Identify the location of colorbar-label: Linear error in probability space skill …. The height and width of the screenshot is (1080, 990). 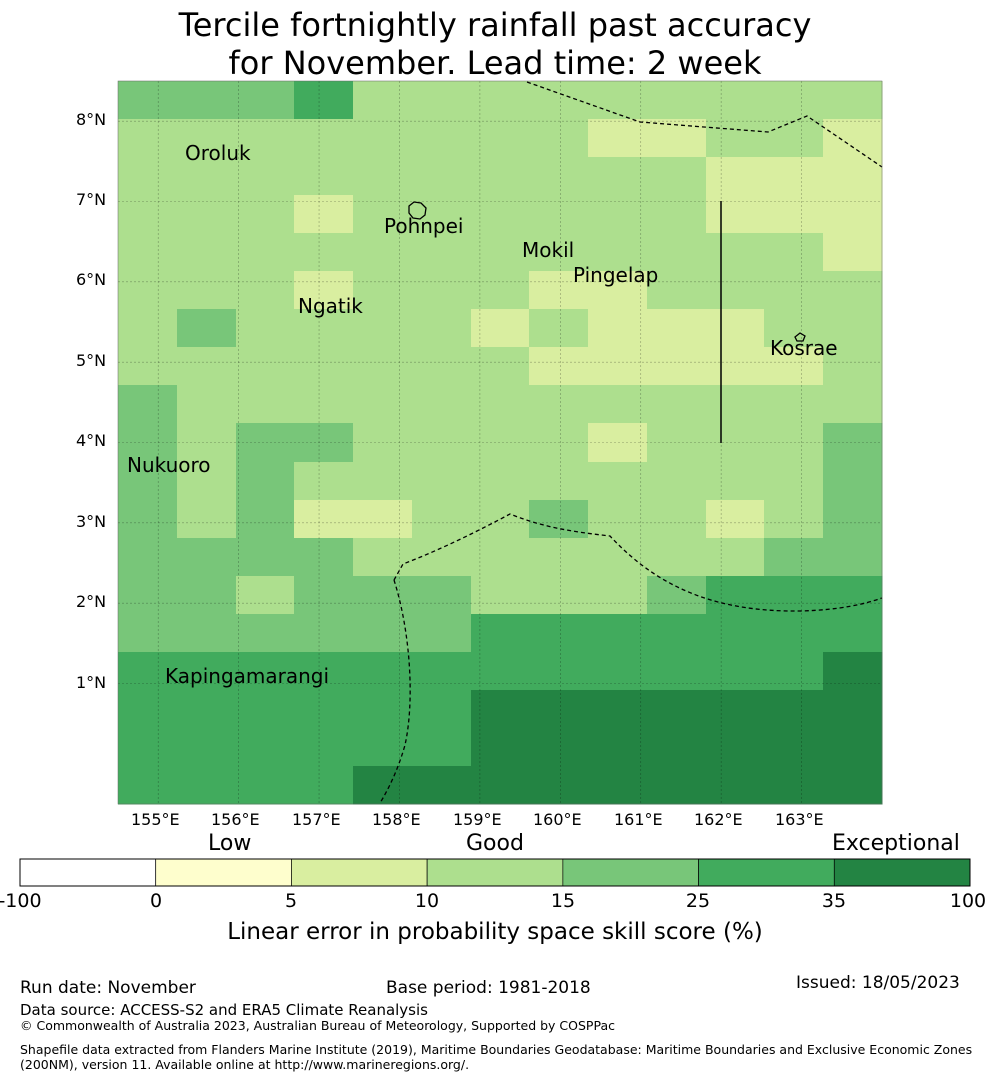
(495, 932).